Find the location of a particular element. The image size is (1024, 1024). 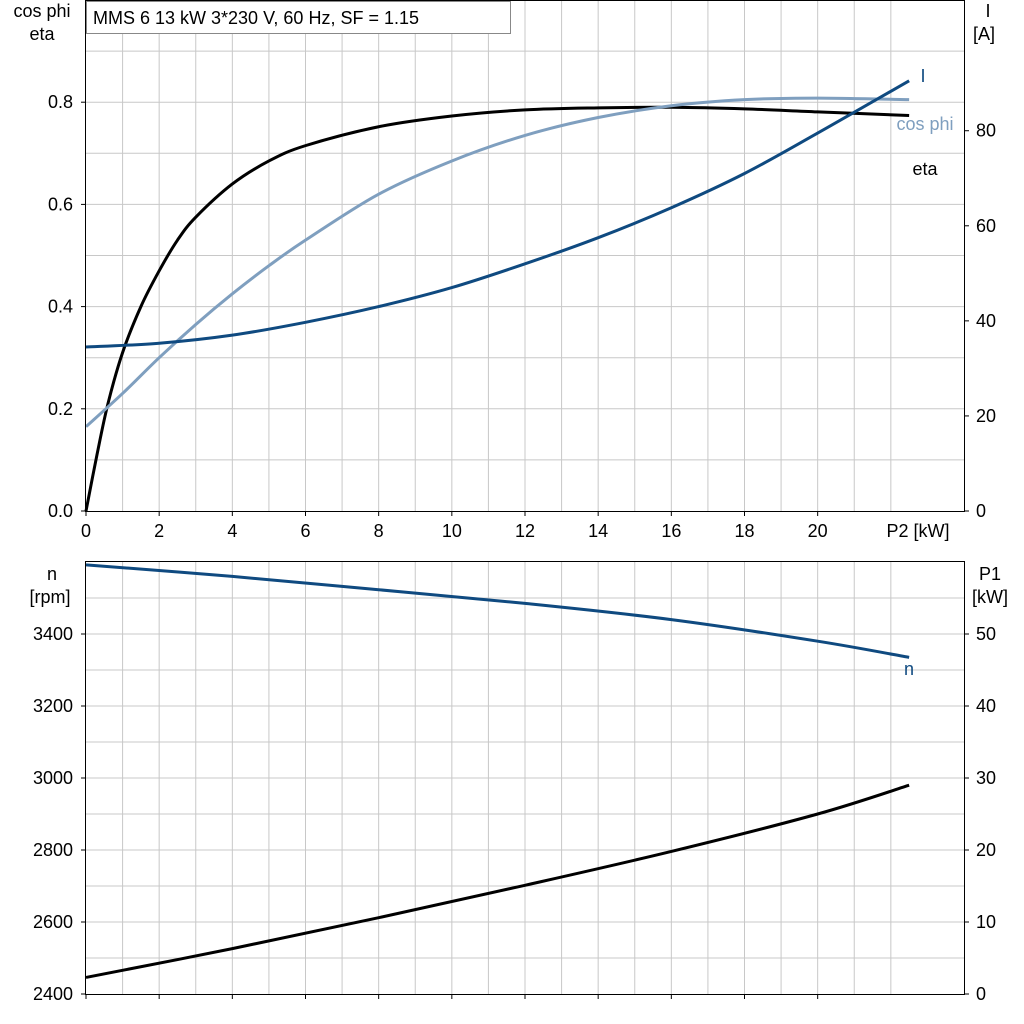

x-tick-label: 14 is located at coordinates (598, 531).